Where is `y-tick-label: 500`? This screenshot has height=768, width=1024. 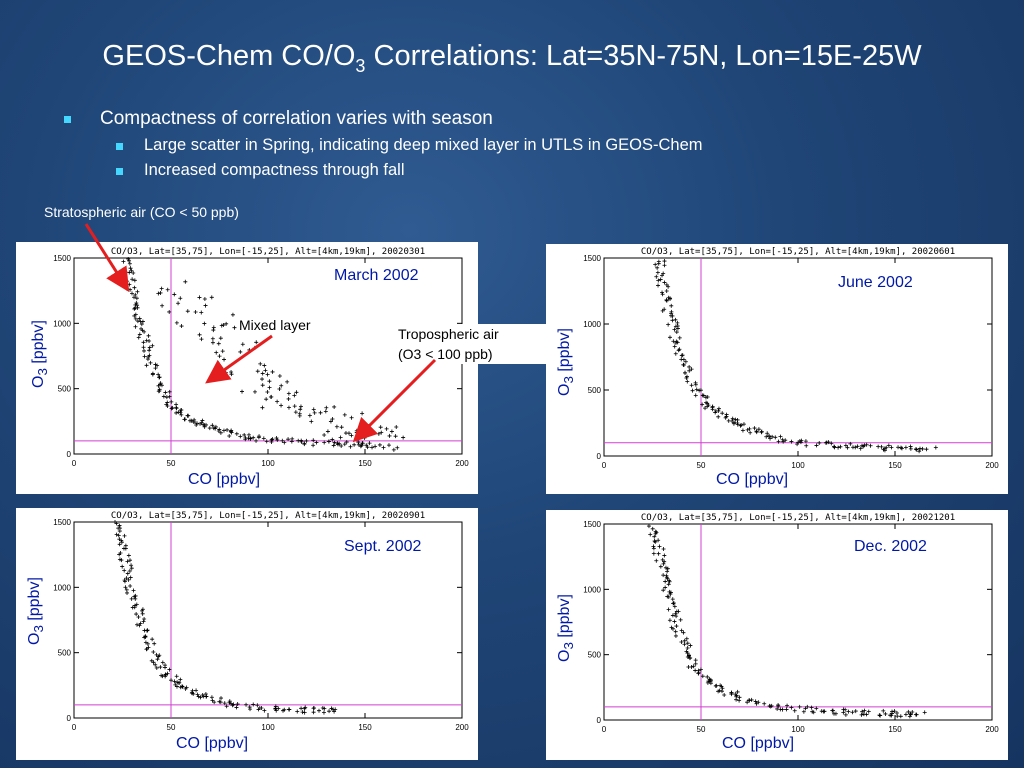
y-tick-label: 500 is located at coordinates (595, 655).